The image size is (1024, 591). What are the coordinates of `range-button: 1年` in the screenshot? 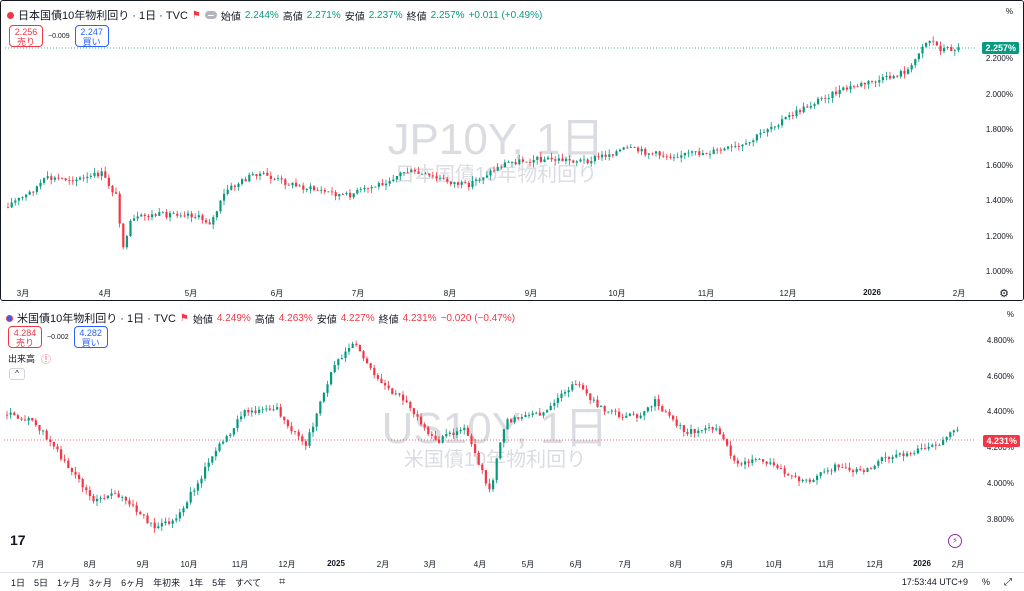 It's located at (196, 582).